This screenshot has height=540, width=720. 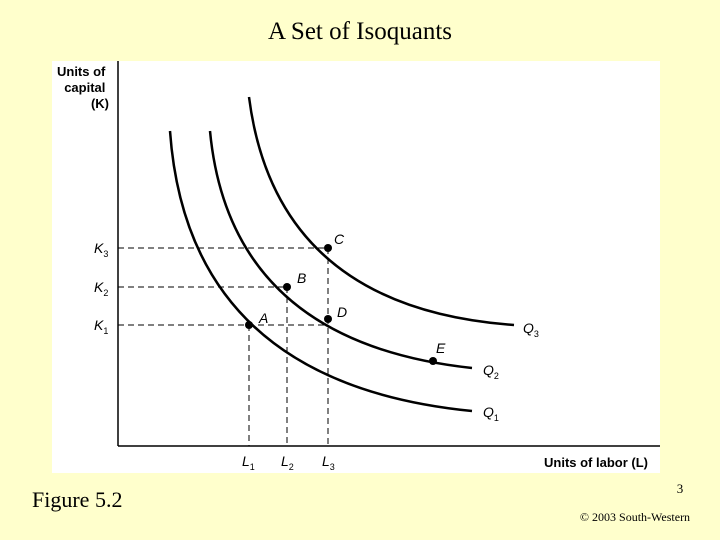 What do you see at coordinates (328, 319) in the screenshot?
I see `point-d` at bounding box center [328, 319].